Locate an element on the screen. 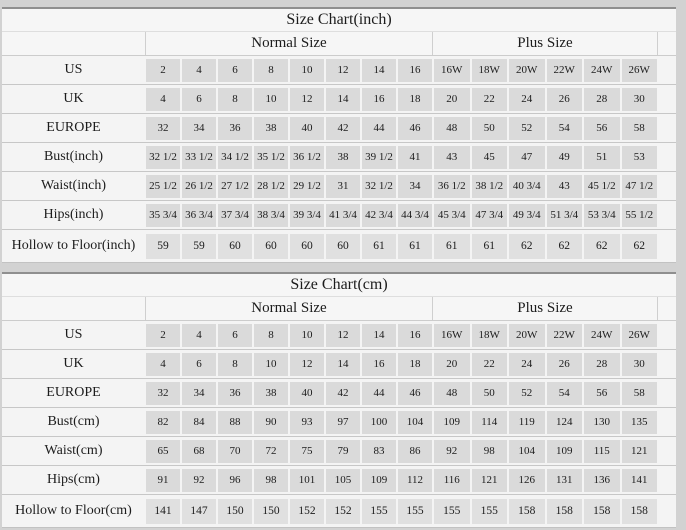  size-cell: 92 is located at coordinates (452, 451).